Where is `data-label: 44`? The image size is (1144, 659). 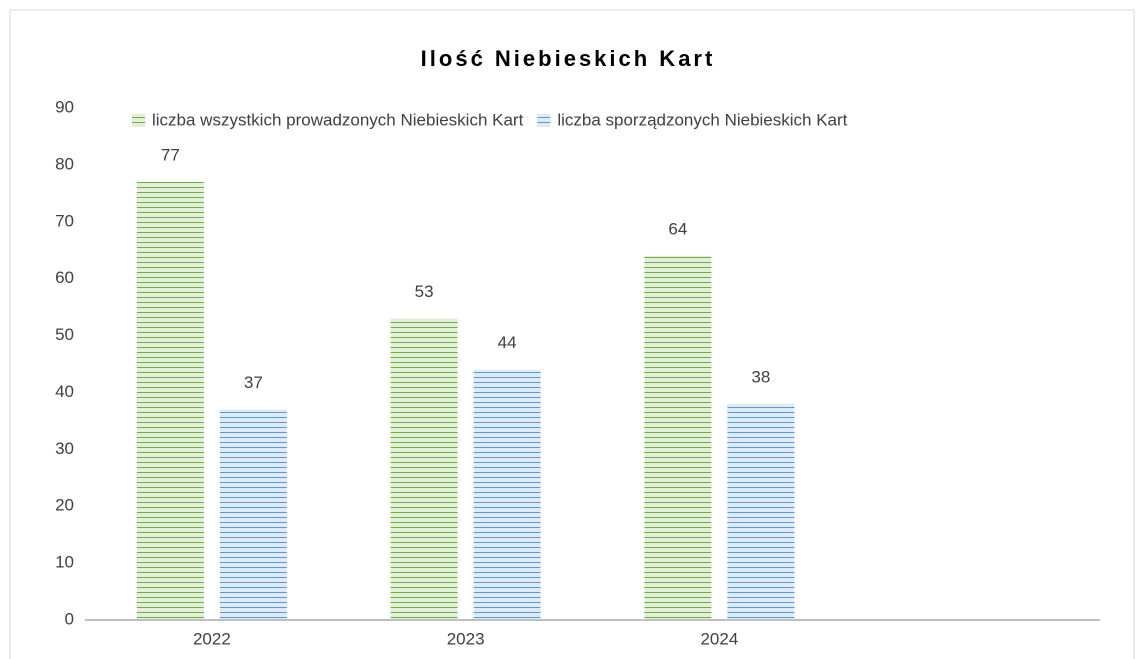 data-label: 44 is located at coordinates (507, 342).